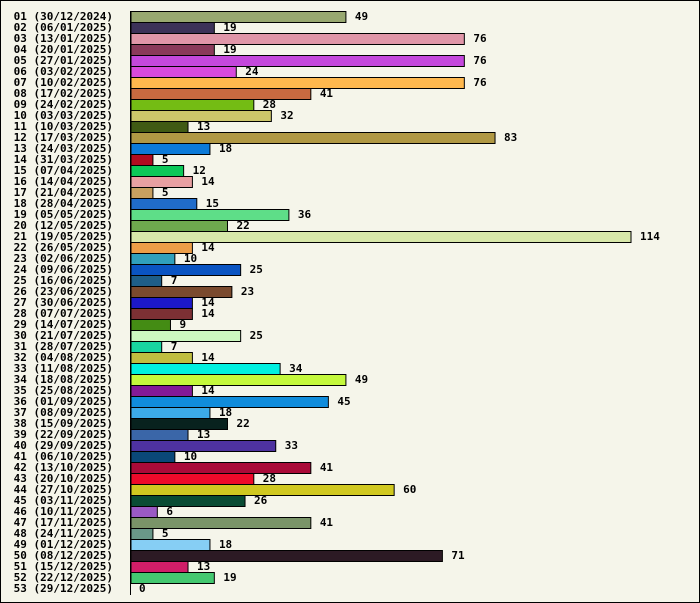 The height and width of the screenshot is (603, 700). I want to click on category-label: 20 (12/05/2025), so click(63, 225).